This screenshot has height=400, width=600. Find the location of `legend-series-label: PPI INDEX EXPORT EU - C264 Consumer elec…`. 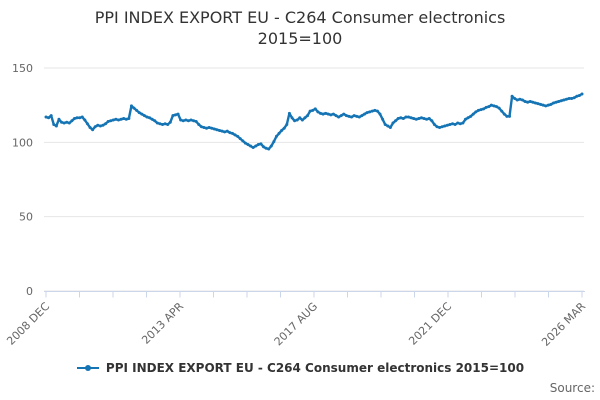

legend-series-label: PPI INDEX EXPORT EU - C264 Consumer elec… is located at coordinates (315, 368).